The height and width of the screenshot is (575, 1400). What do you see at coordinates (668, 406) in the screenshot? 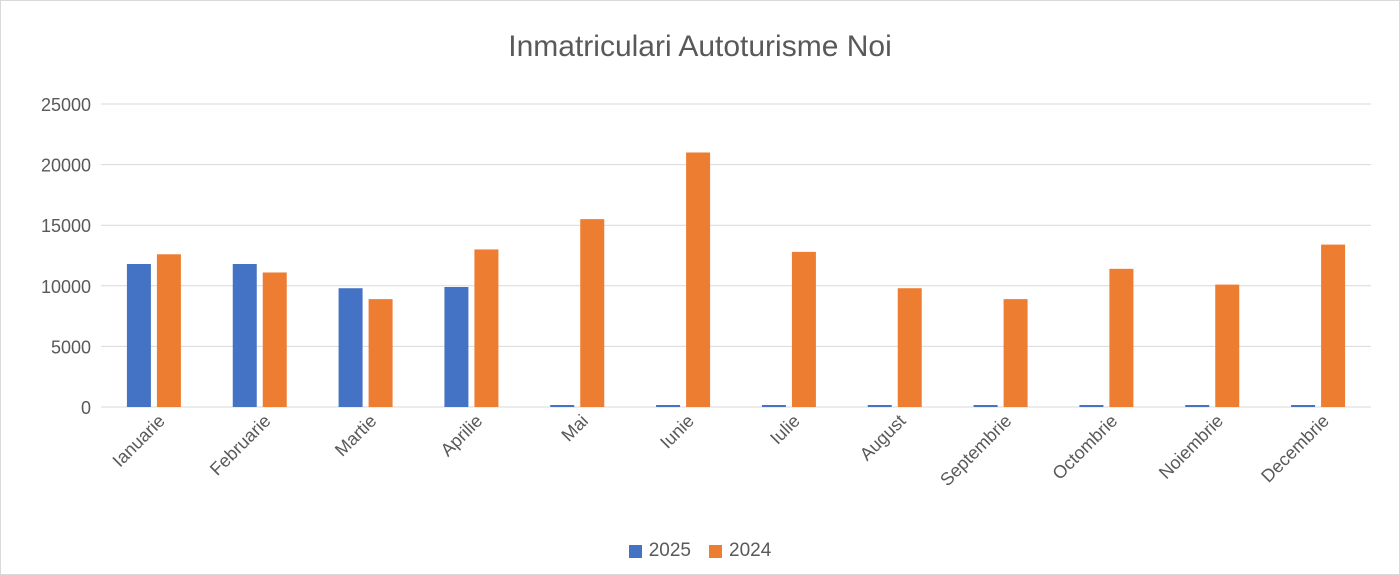
I see `bar-2025-Iunie` at bounding box center [668, 406].